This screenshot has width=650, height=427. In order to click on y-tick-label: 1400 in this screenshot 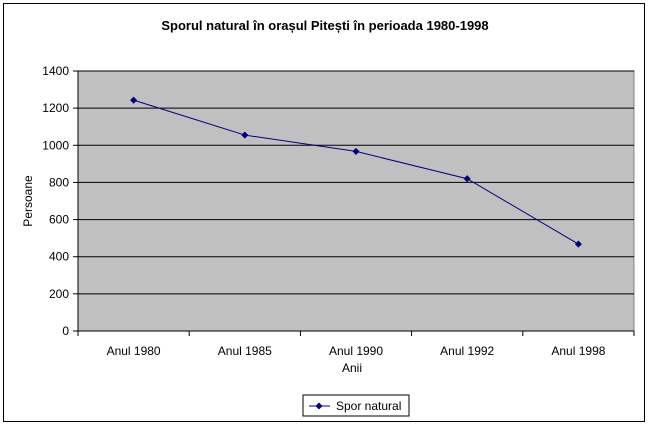, I will do `click(55, 71)`.